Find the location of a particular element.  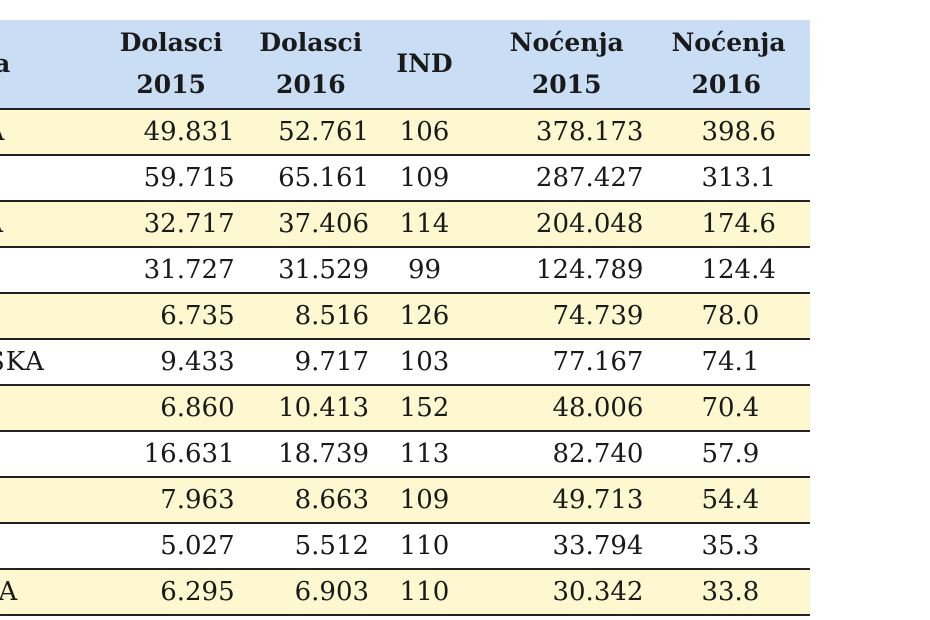

table-row: 6.860 10.413 152 48.006 70.4 is located at coordinates (405, 408).